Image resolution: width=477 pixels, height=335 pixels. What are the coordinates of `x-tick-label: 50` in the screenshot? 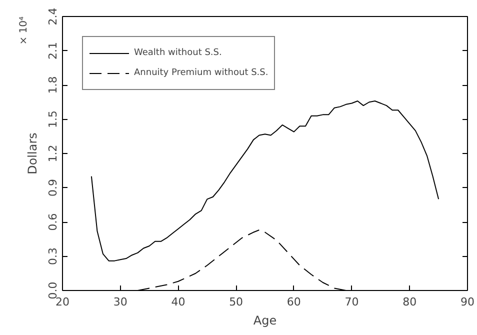 It's located at (236, 302).